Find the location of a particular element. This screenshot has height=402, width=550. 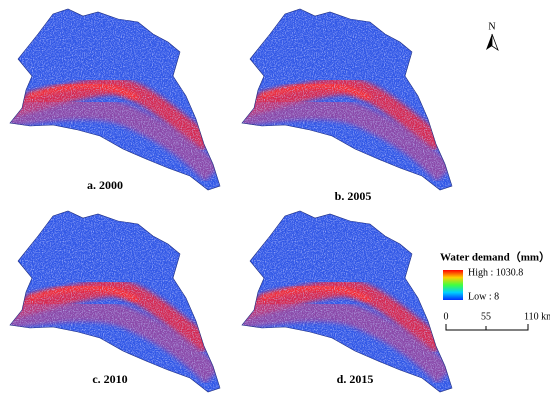

panel-label: c. 2010 is located at coordinates (109, 379).